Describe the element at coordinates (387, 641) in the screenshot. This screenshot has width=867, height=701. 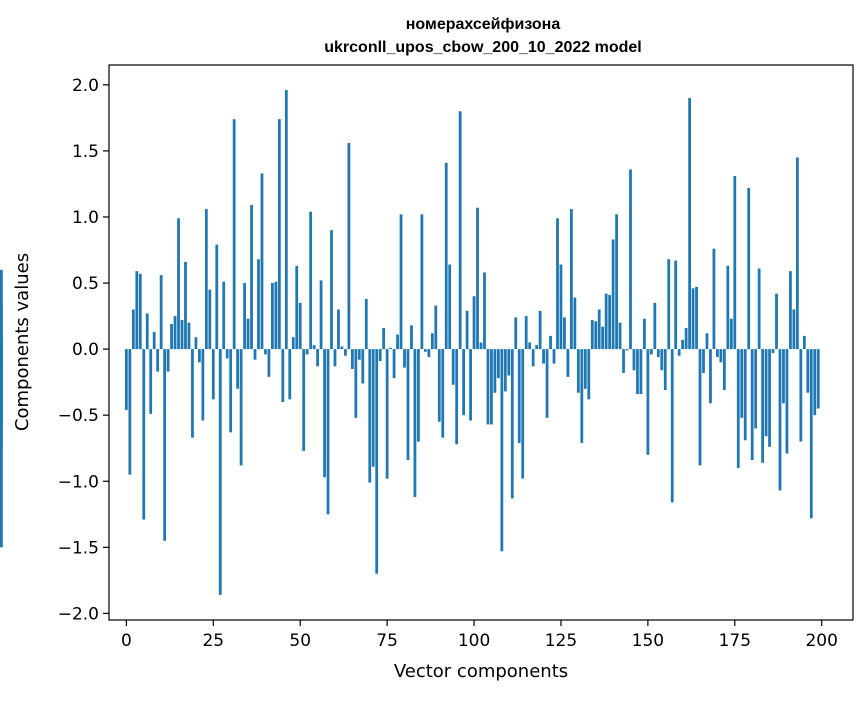
I see `x-tick-label: 75` at that location.